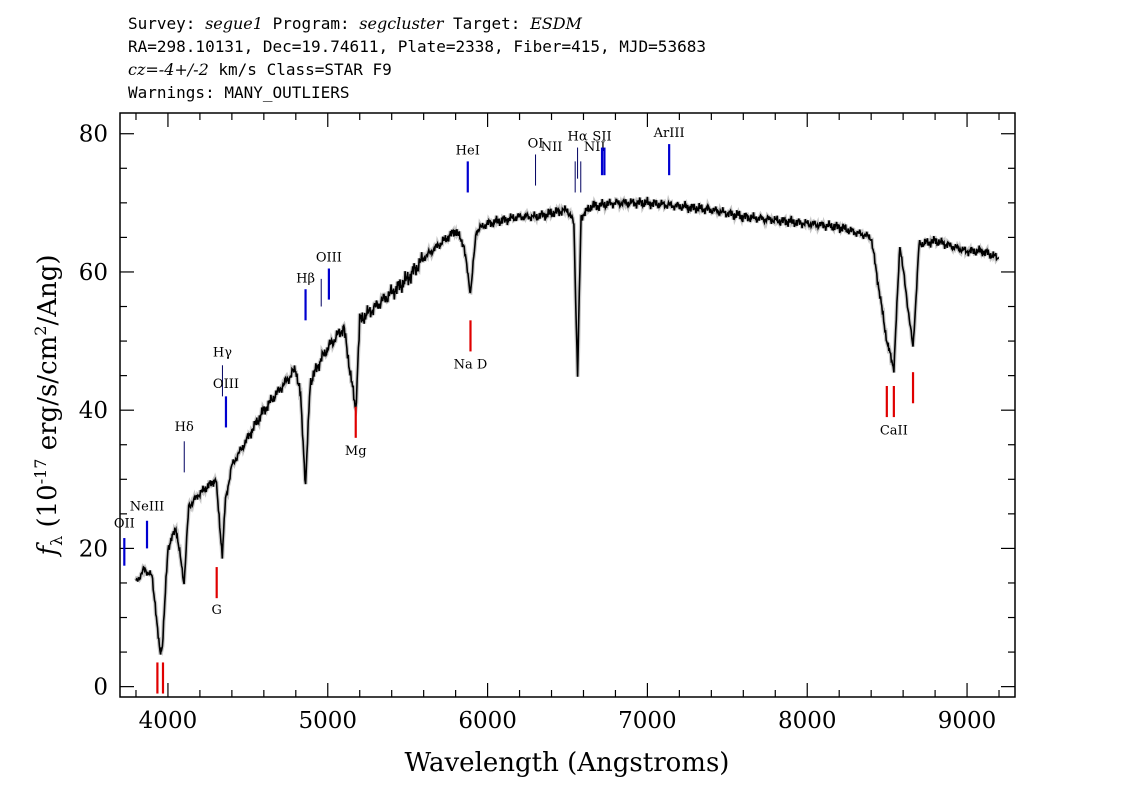 The height and width of the screenshot is (810, 1134). What do you see at coordinates (967, 721) in the screenshot?
I see `x-tick-label: 9000` at bounding box center [967, 721].